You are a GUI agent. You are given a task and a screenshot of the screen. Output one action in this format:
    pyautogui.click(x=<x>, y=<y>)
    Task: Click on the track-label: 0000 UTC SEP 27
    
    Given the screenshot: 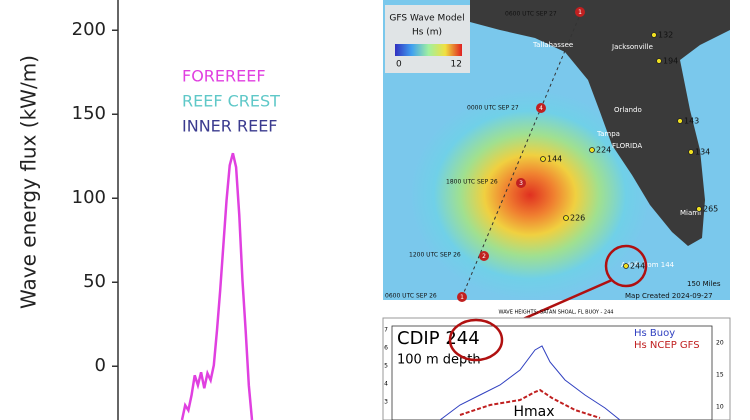 What is the action you would take?
    pyautogui.click(x=493, y=108)
    